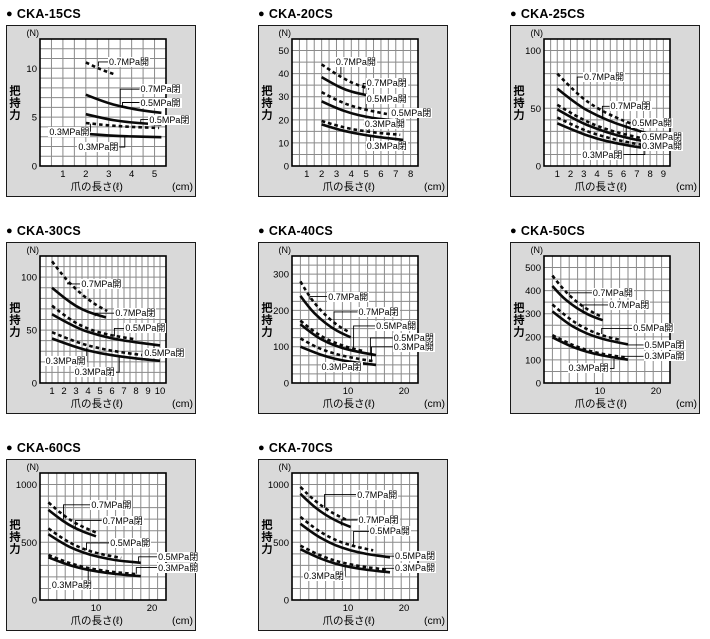 This screenshot has width=710, height=639. Describe the element at coordinates (533, 268) in the screenshot. I see `y-tick-label: 500` at that location.